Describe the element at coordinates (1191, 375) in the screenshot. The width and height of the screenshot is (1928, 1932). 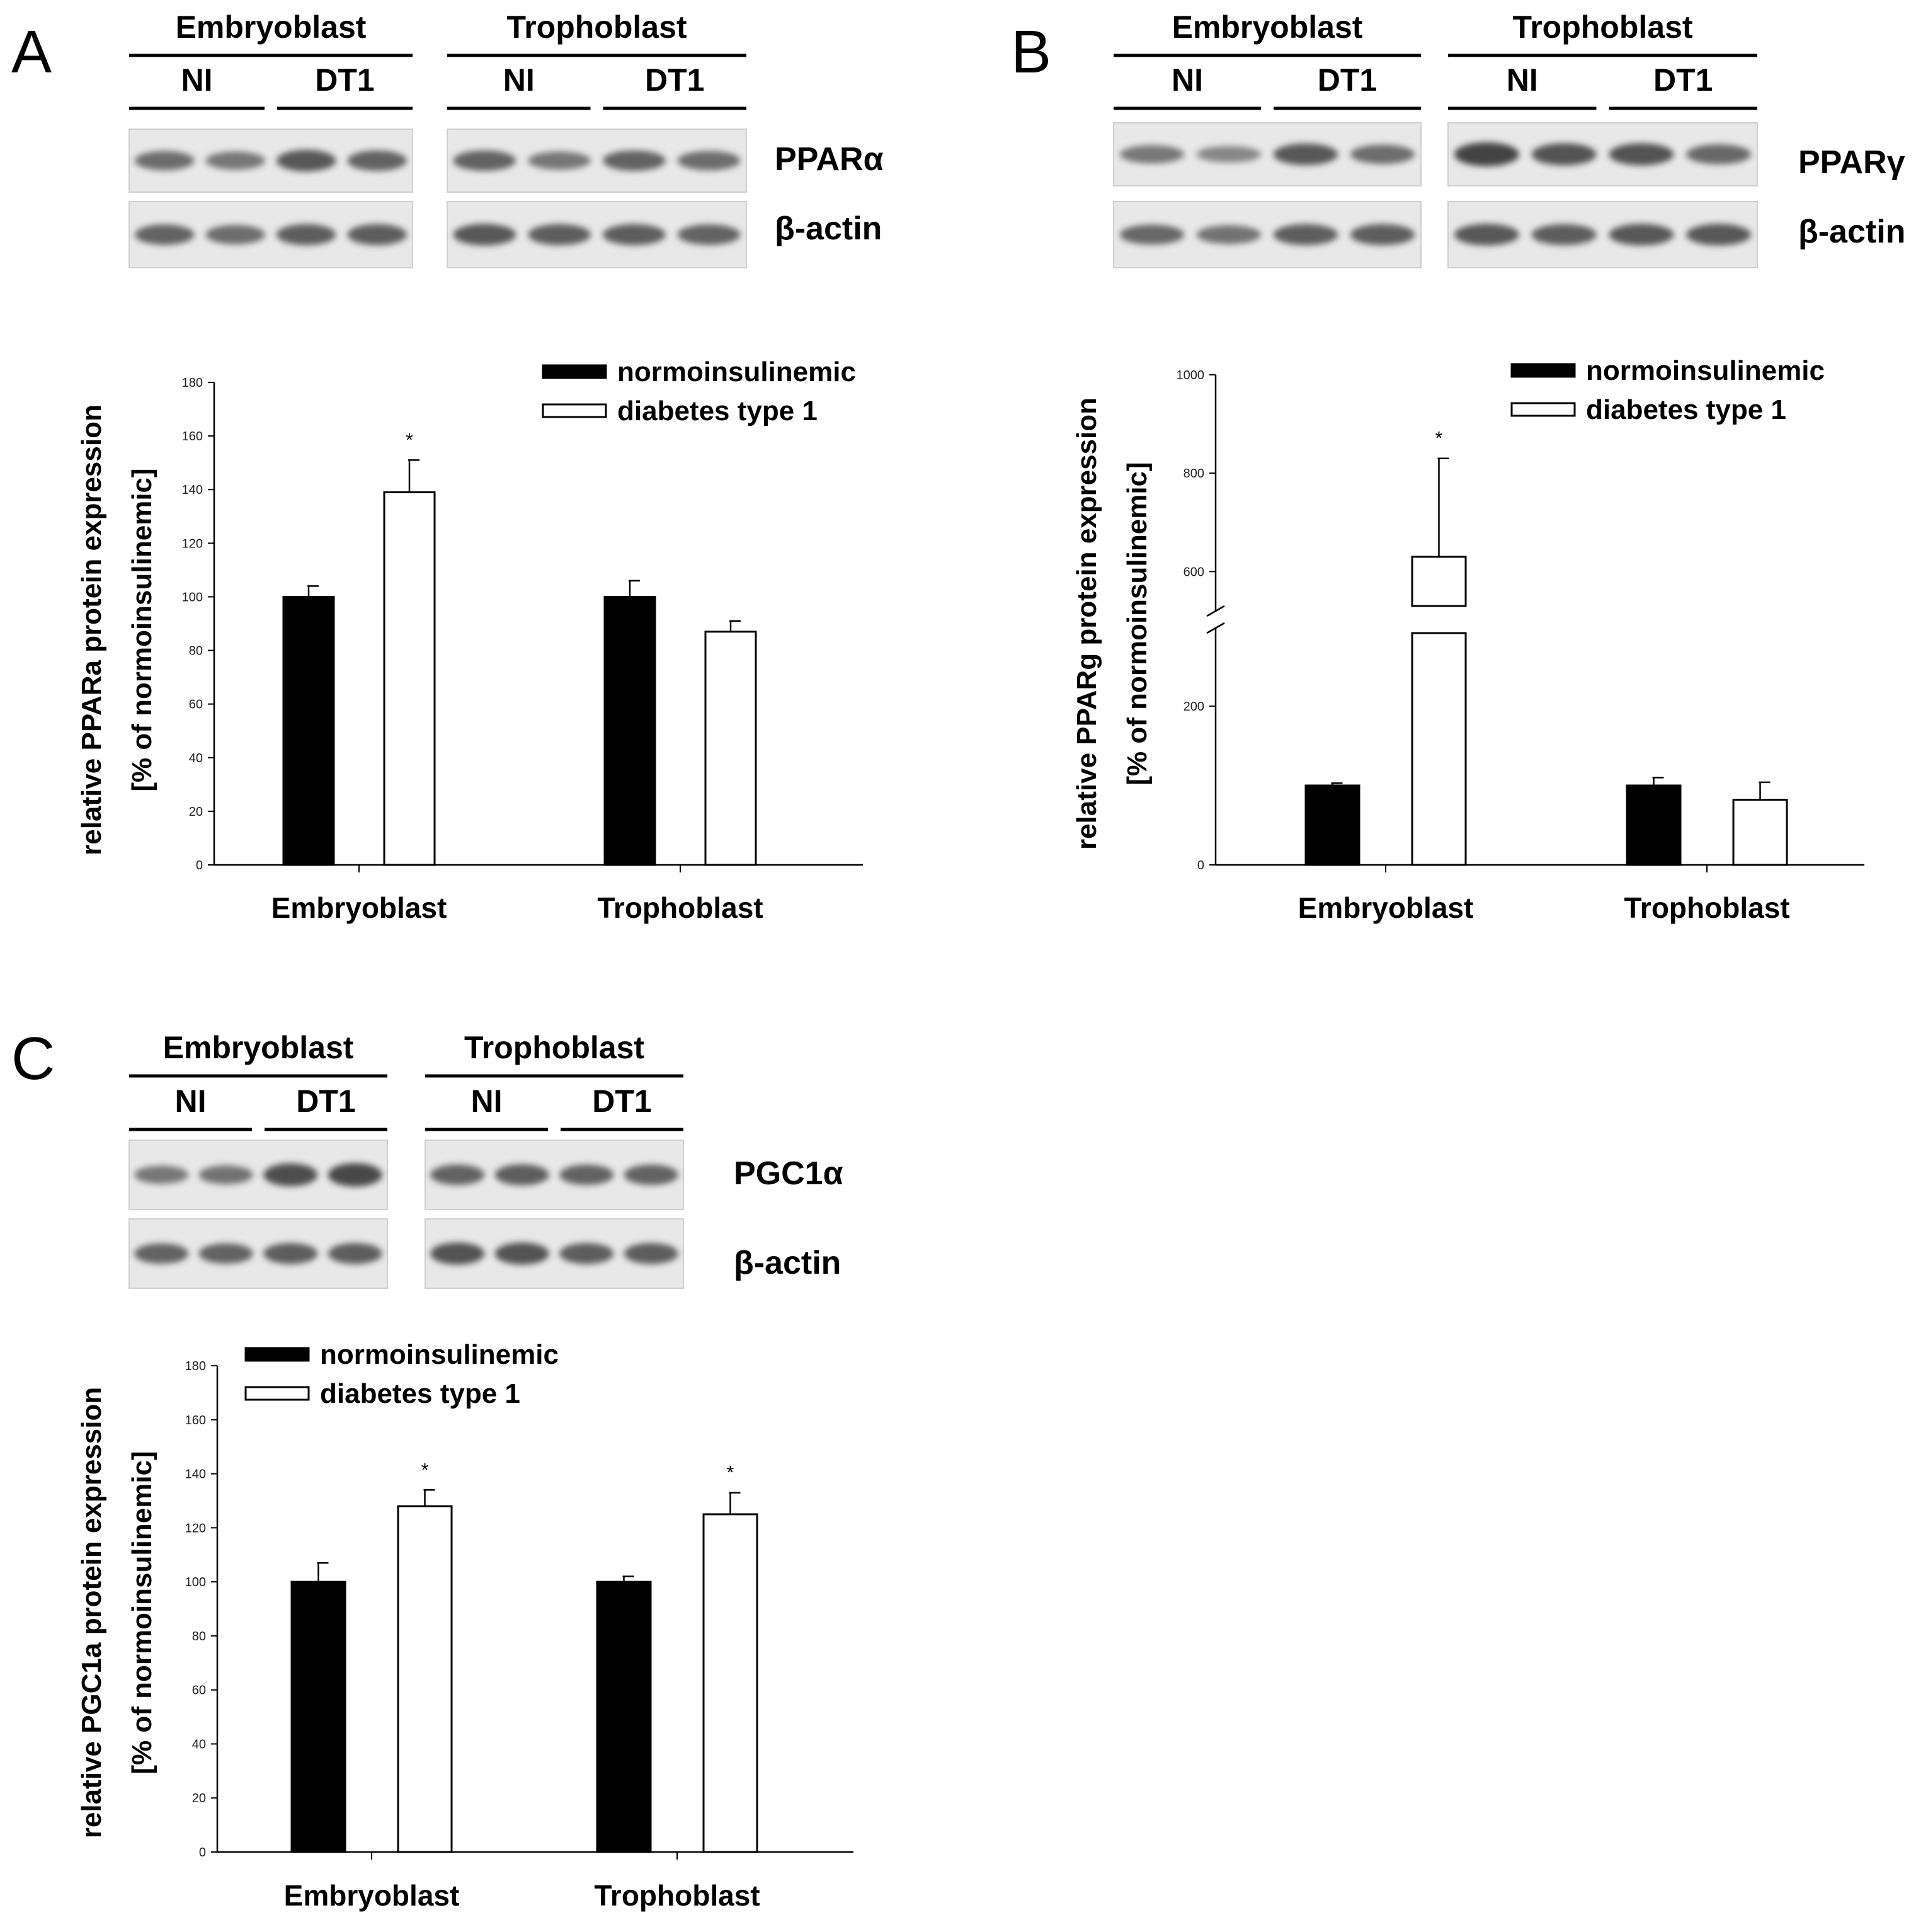
I see `y-tick-label: 1000` at that location.